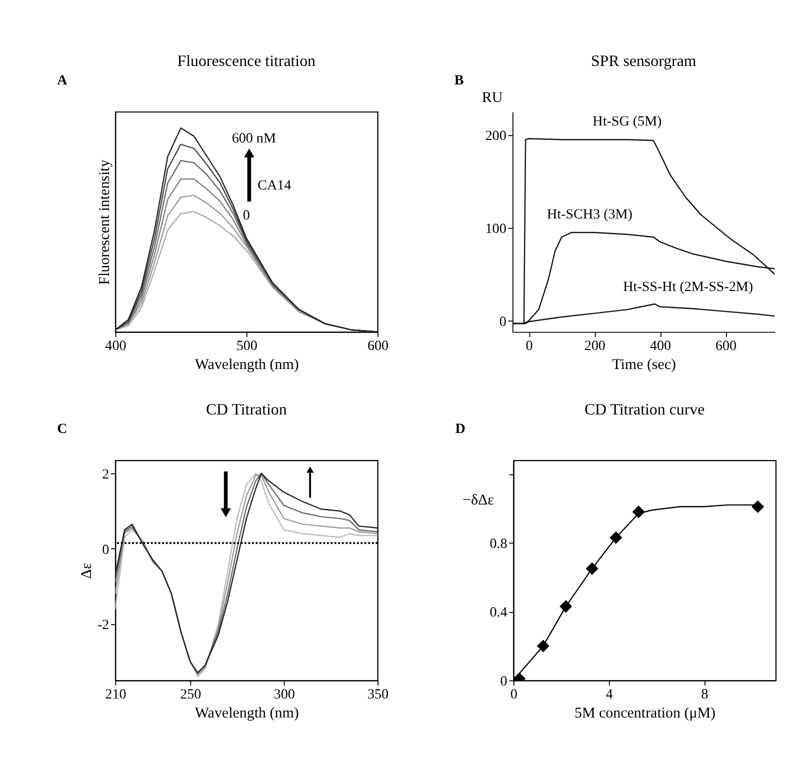  What do you see at coordinates (247, 346) in the screenshot?
I see `x-tick-label: 500` at bounding box center [247, 346].